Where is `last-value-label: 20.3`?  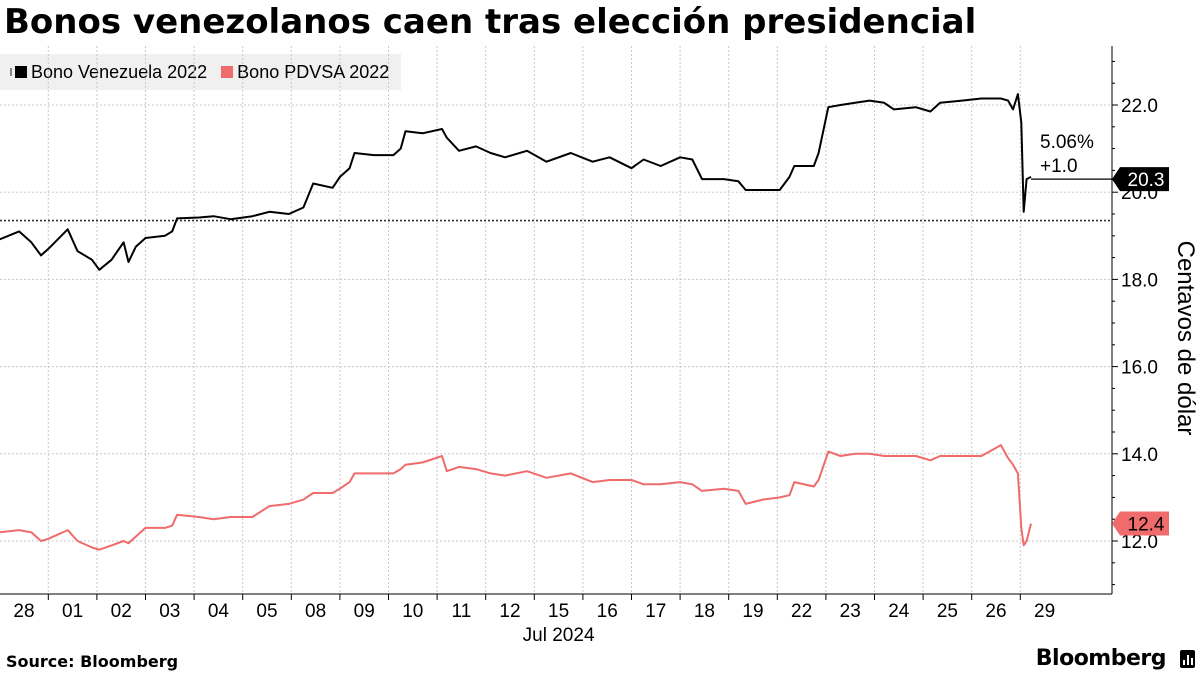 last-value-label: 20.3 is located at coordinates (1146, 180).